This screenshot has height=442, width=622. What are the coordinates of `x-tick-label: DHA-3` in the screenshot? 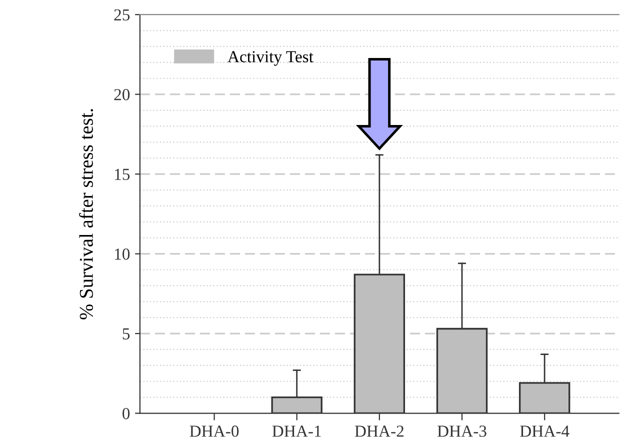 It's located at (461, 431).